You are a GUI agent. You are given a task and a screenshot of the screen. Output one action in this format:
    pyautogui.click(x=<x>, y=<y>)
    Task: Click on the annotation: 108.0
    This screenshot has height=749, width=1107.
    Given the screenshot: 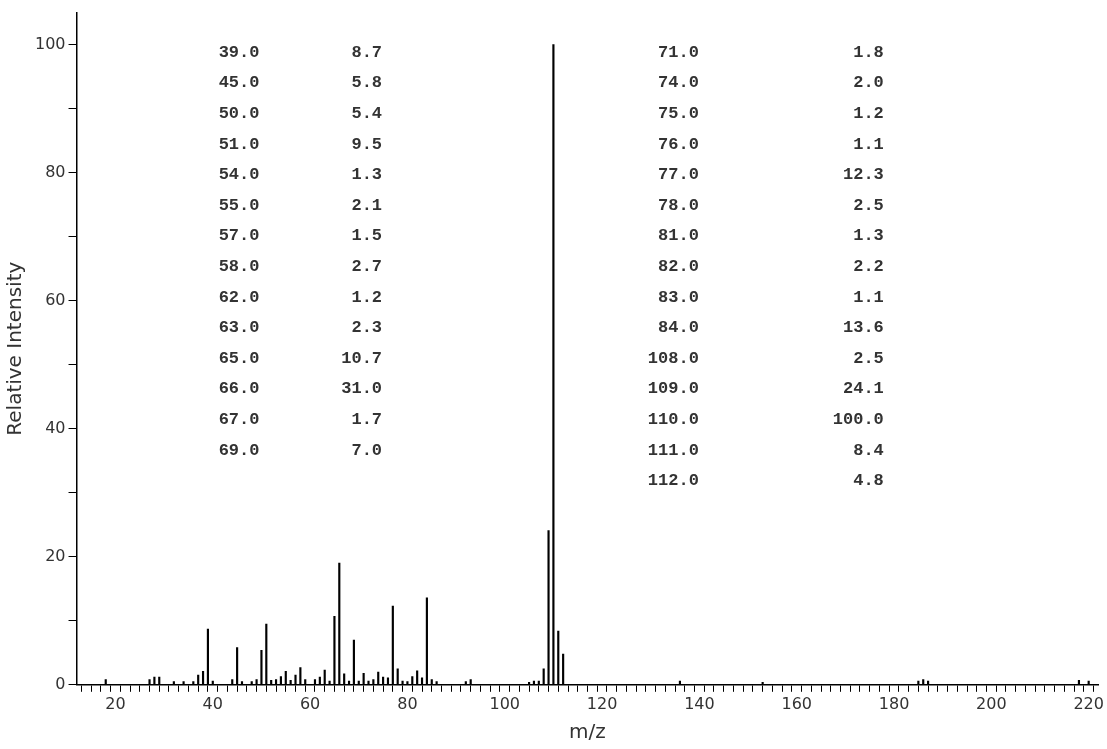 What is the action you would take?
    pyautogui.click(x=673, y=358)
    